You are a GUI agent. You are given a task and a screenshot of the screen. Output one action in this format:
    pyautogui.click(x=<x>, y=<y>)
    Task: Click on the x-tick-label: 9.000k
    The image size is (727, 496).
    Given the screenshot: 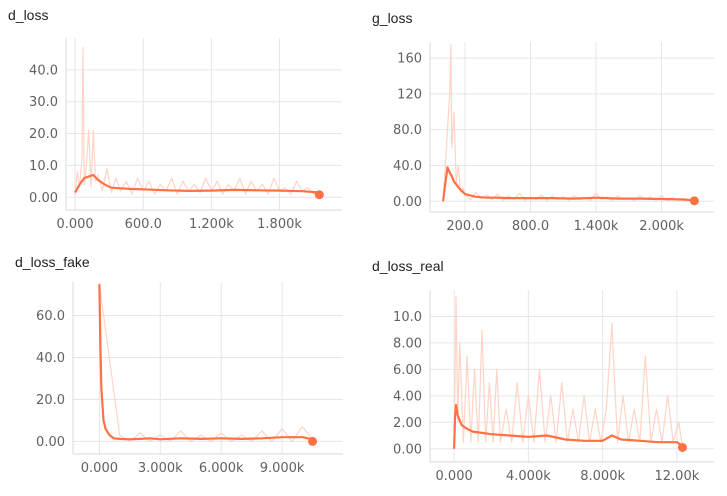 What is the action you would take?
    pyautogui.click(x=282, y=468)
    